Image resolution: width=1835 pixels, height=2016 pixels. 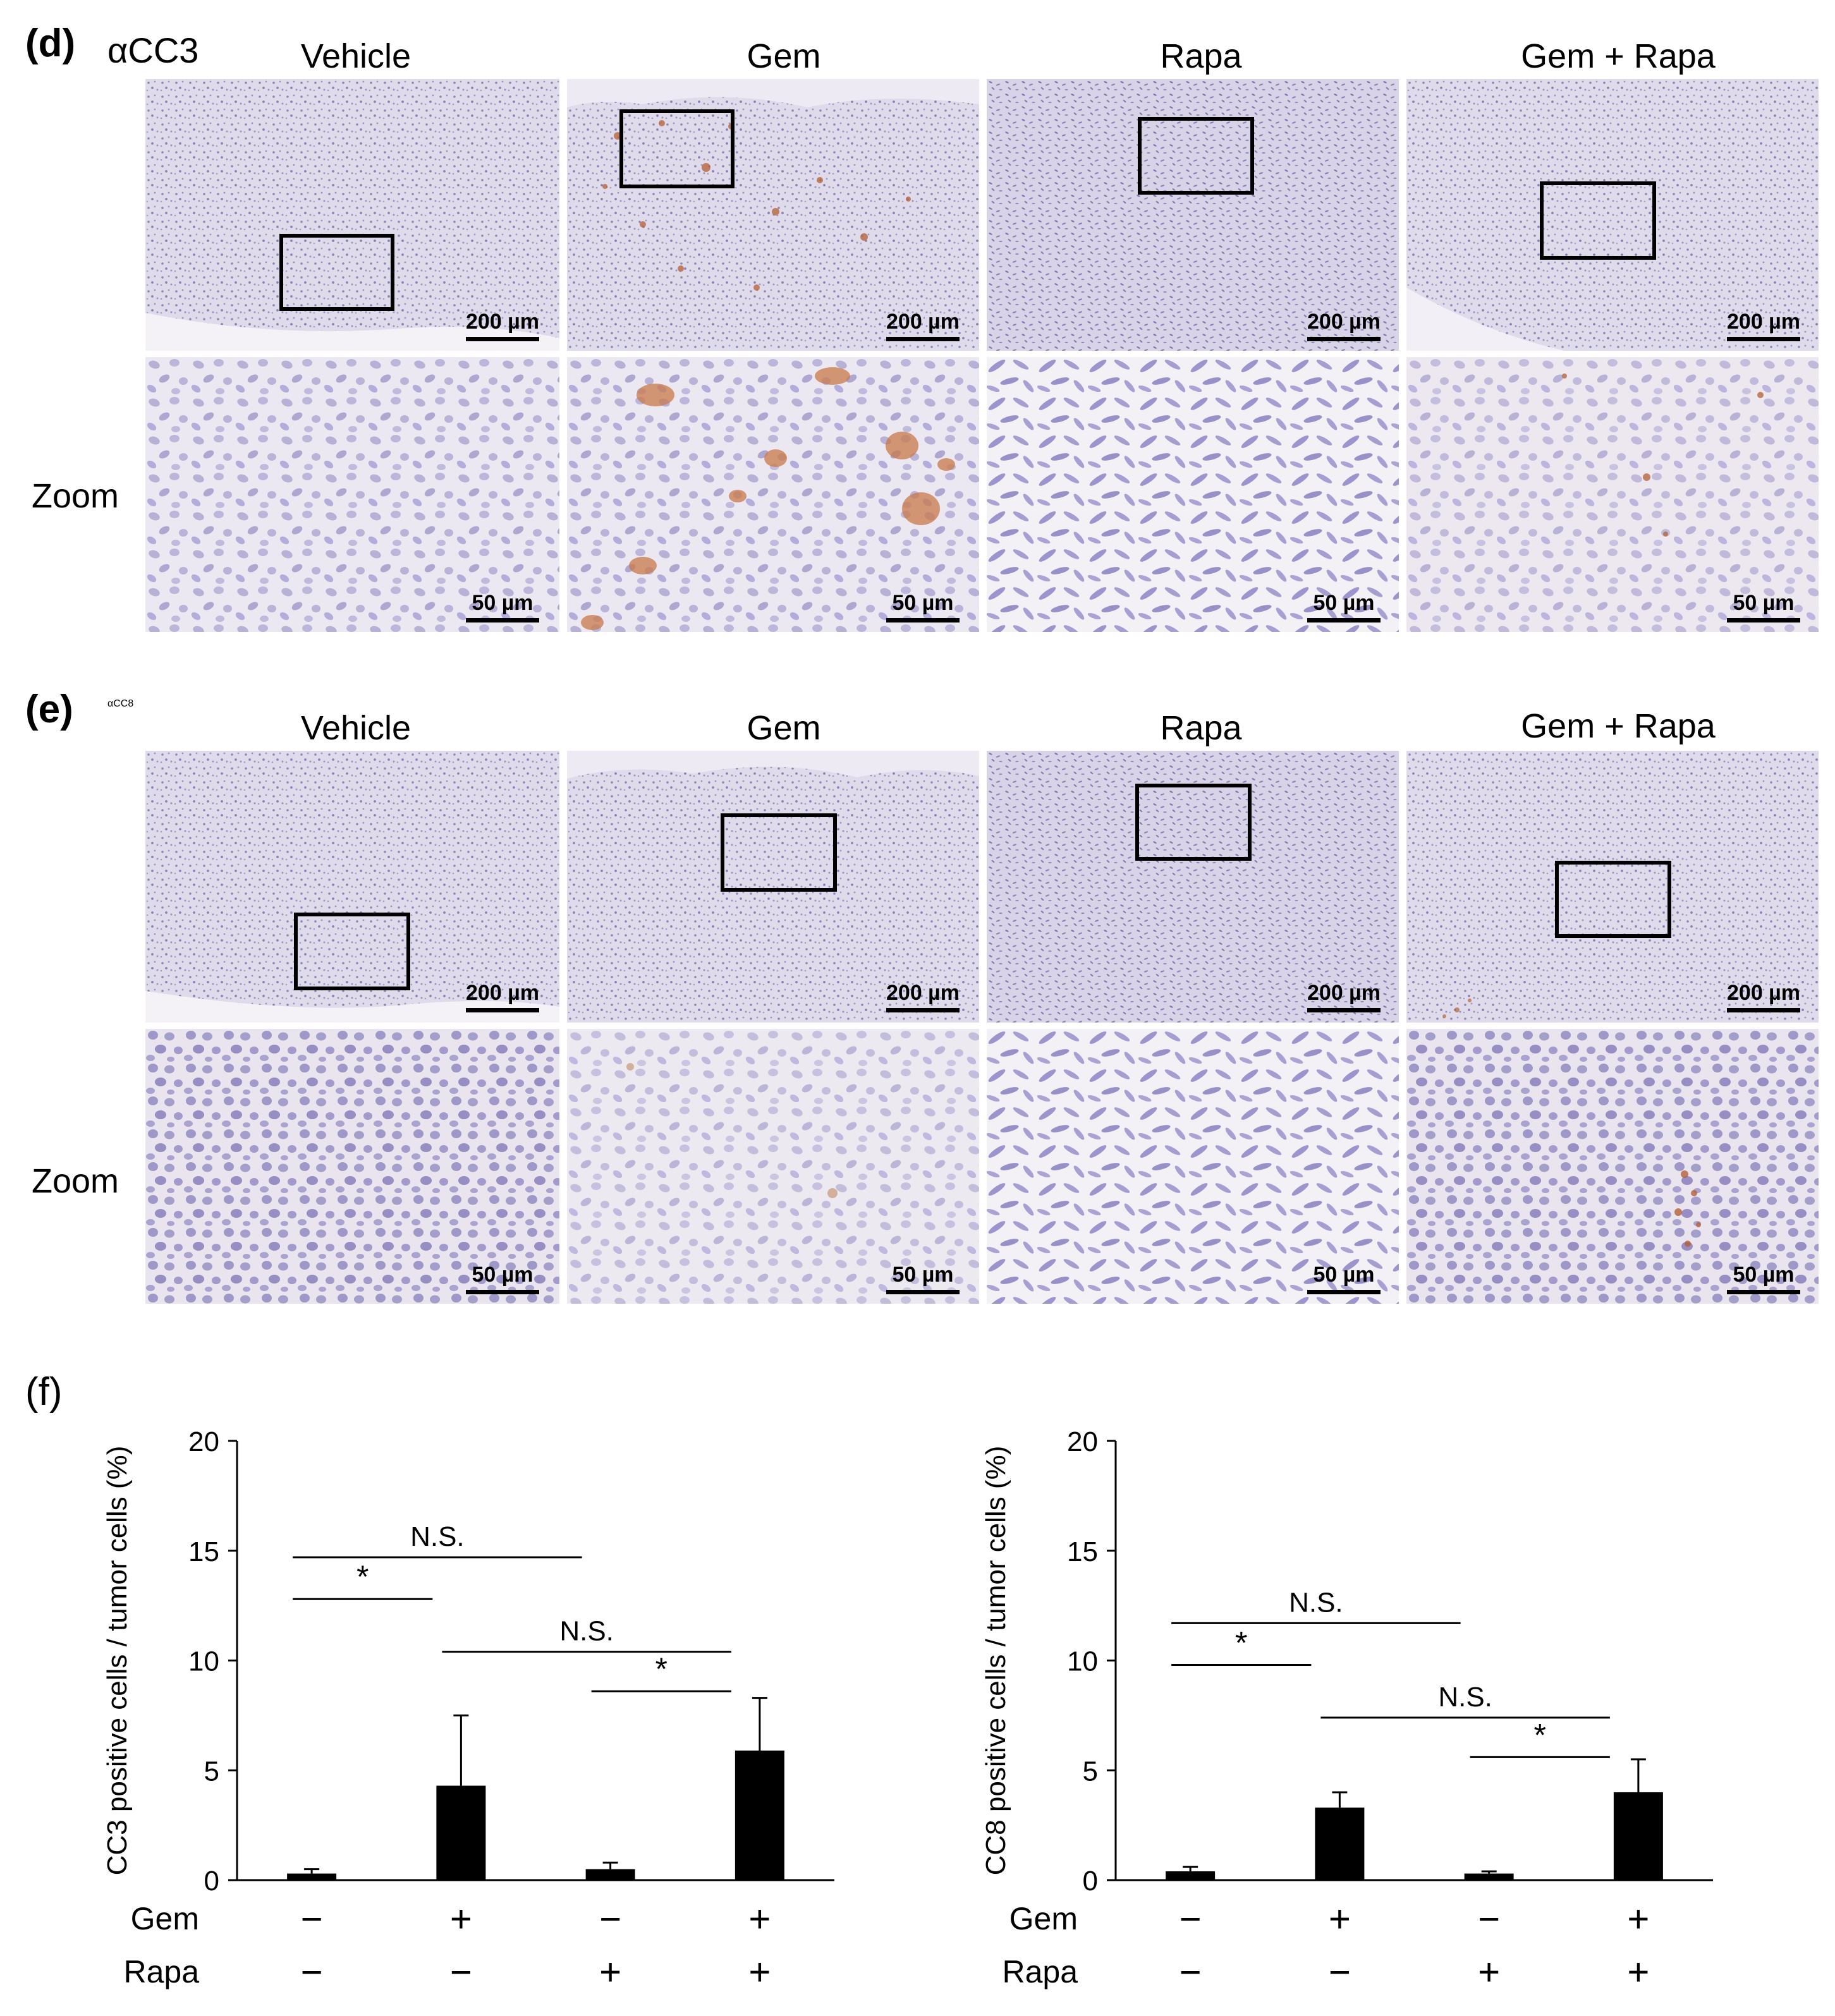 What do you see at coordinates (352, 494) in the screenshot?
I see `micrograph-d-vehicle-zoom` at bounding box center [352, 494].